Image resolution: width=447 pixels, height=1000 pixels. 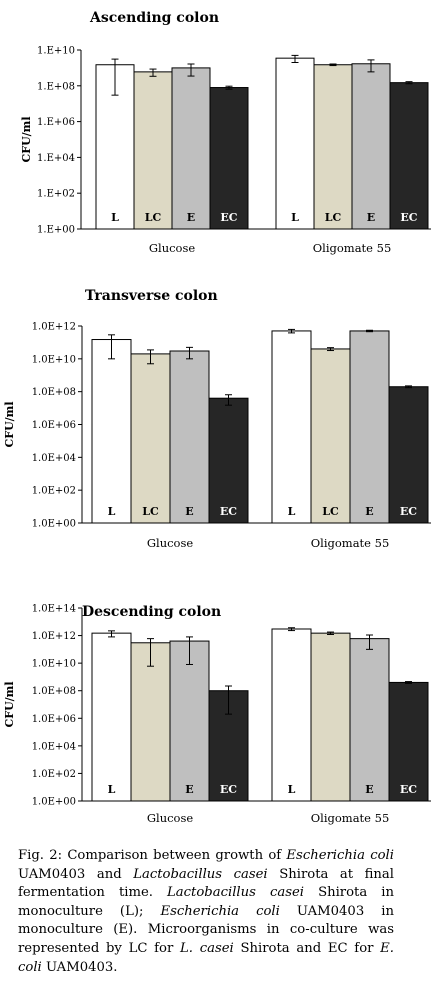 I want to click on caption-text-5: Shirota and EC for, so click(x=307, y=948).